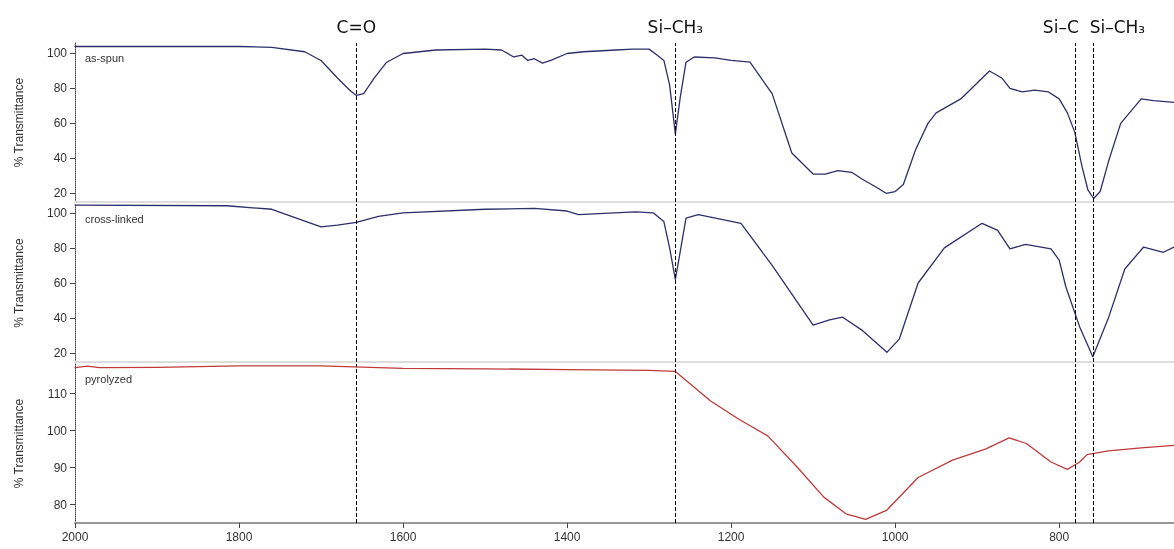 The height and width of the screenshot is (549, 1174). I want to click on x-tick-label: 1800, so click(239, 537).